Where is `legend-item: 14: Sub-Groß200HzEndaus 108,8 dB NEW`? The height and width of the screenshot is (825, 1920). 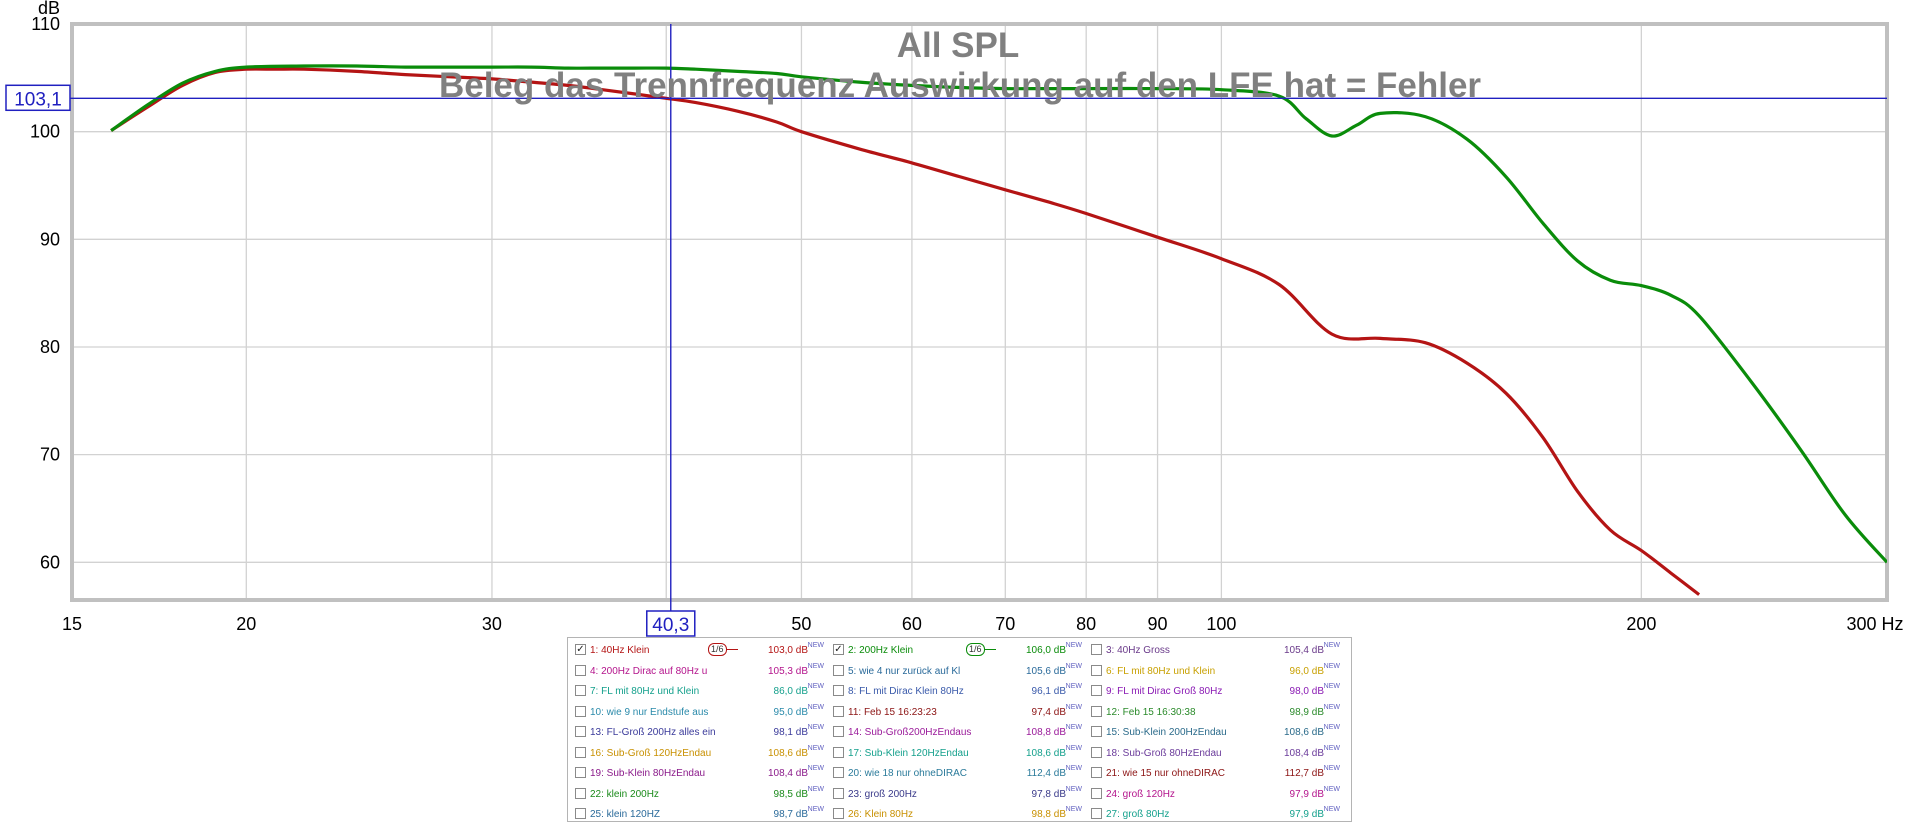
legend-item: 14: Sub-Groß200HzEndaus 108,8 dB NEW is located at coordinates (954, 732).